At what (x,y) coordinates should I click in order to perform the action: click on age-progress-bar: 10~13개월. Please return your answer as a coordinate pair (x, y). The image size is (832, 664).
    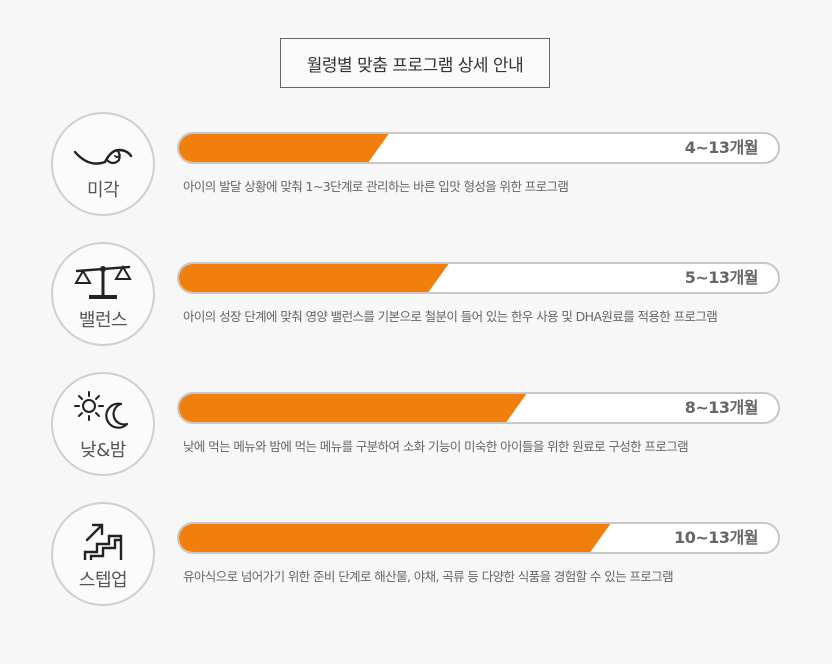
    Looking at the image, I should click on (478, 538).